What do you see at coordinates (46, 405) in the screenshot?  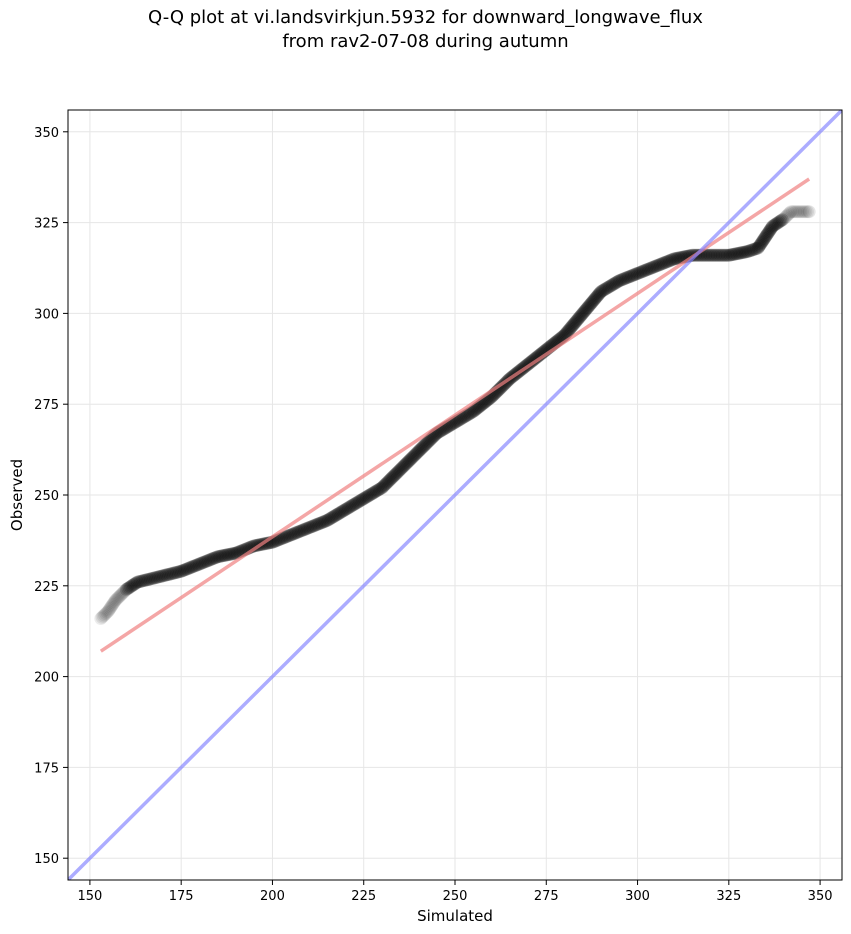 I see `y-tick-label: 275` at bounding box center [46, 405].